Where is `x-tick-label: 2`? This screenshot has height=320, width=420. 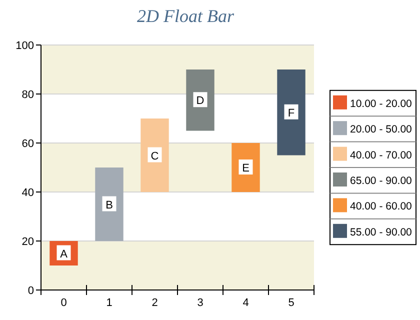
x-tick-label: 2 is located at coordinates (155, 303).